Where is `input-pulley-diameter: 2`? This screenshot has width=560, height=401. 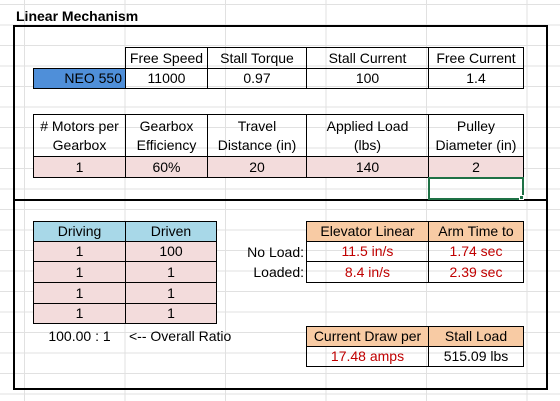 input-pulley-diameter: 2 is located at coordinates (476, 167).